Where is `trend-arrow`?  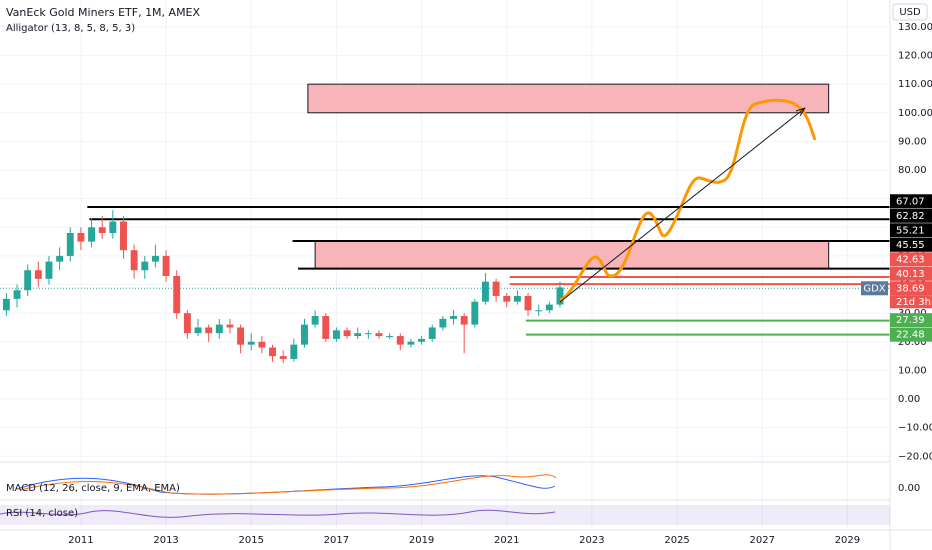
trend-arrow is located at coordinates (682, 205).